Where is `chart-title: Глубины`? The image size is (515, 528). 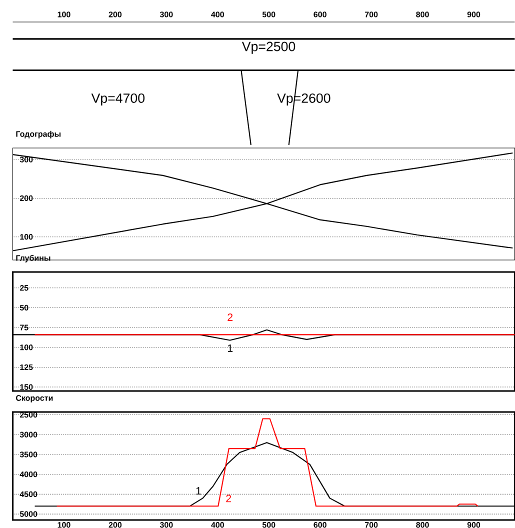 chart-title: Глубины is located at coordinates (33, 258).